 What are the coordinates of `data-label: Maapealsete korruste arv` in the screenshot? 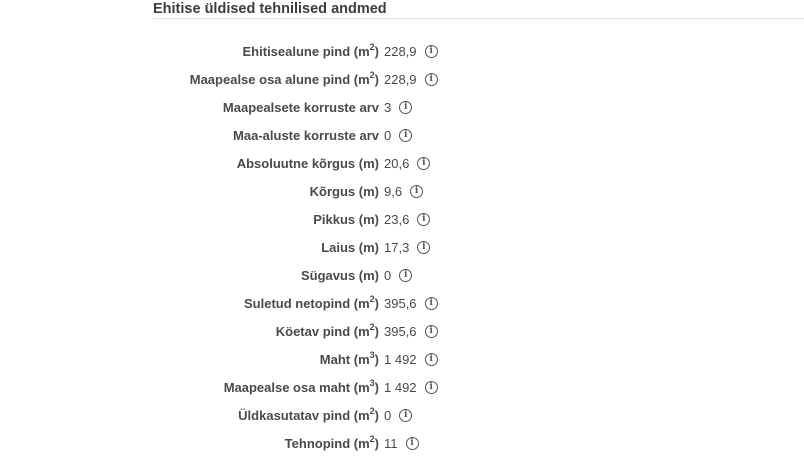 It's located at (189, 107).